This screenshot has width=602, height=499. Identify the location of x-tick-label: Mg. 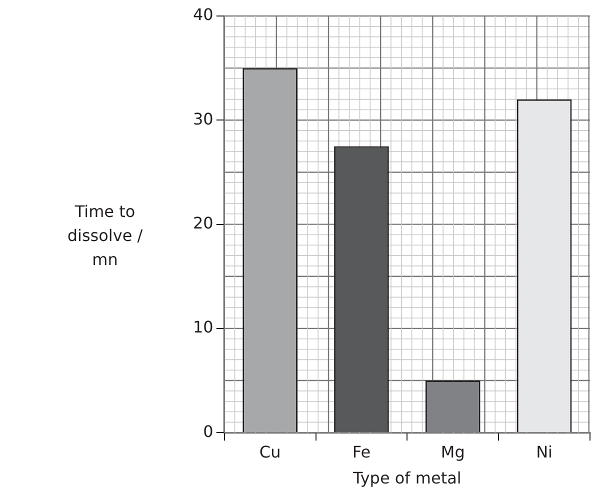
(452, 452).